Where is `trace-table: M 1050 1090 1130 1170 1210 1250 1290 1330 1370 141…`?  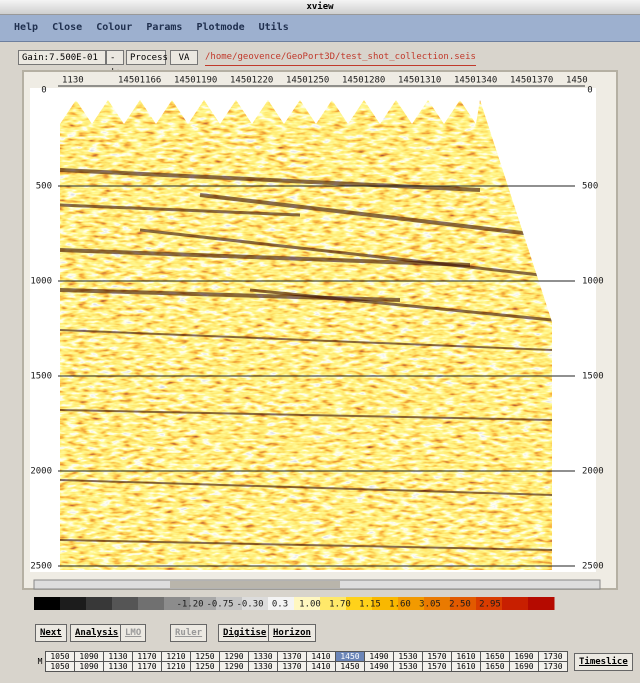
trace-table: M 1050 1090 1130 1170 1210 1250 1290 1330 1370 141… is located at coordinates (301, 661).